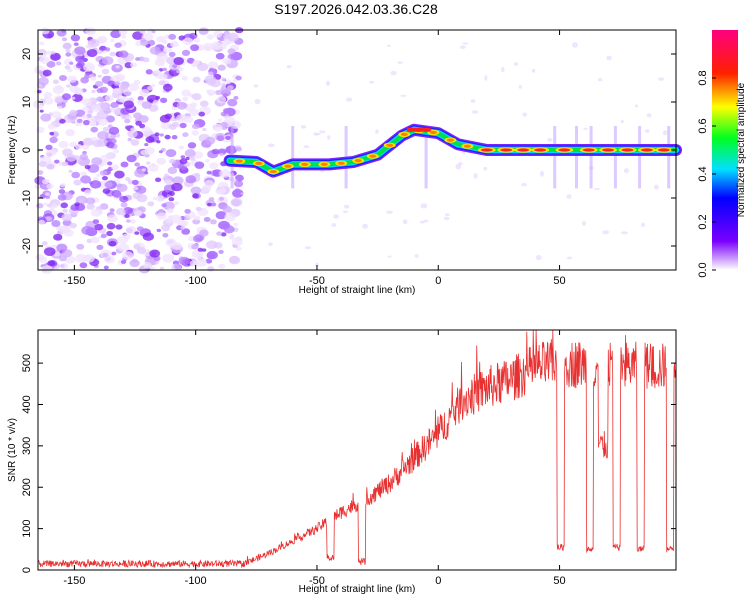 The height and width of the screenshot is (600, 750). I want to click on colorbar-label: Normalized spectral amplitude, so click(741, 149).